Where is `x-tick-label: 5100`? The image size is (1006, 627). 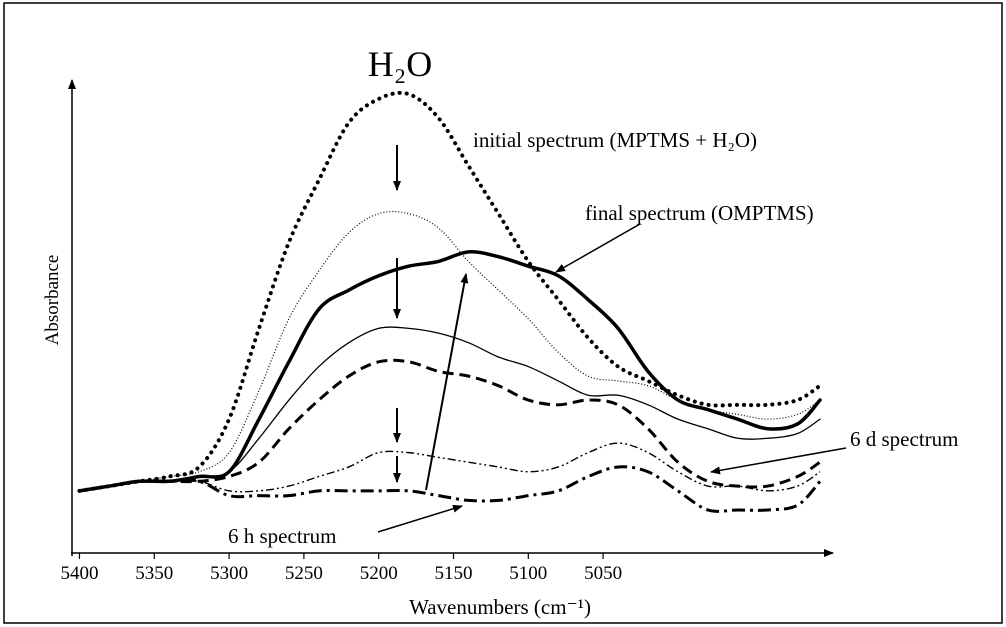
x-tick-label: 5100 is located at coordinates (528, 573).